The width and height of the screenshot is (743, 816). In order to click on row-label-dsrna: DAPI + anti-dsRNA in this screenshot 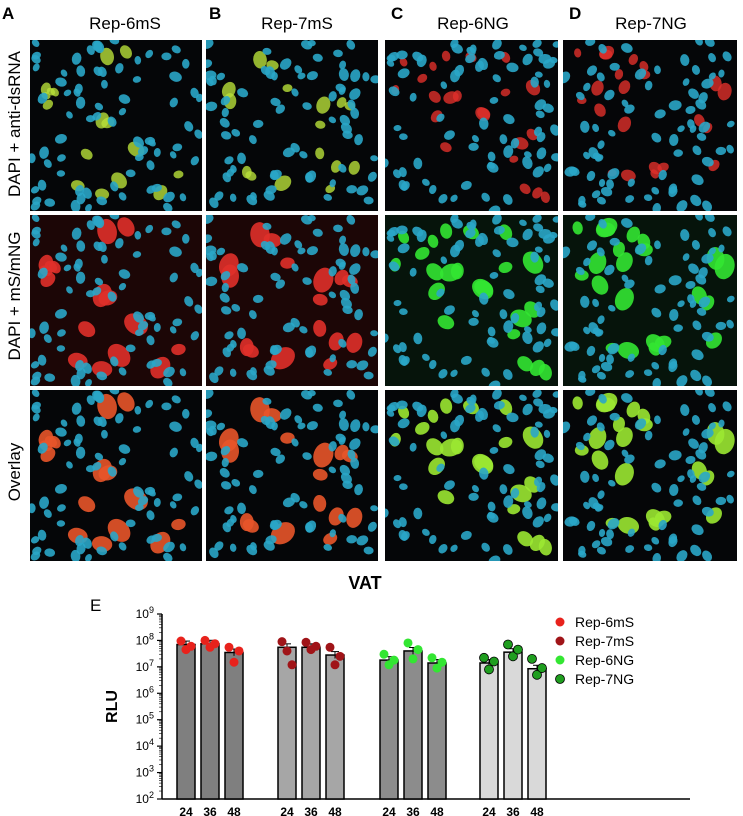, I will do `click(14, 124)`.